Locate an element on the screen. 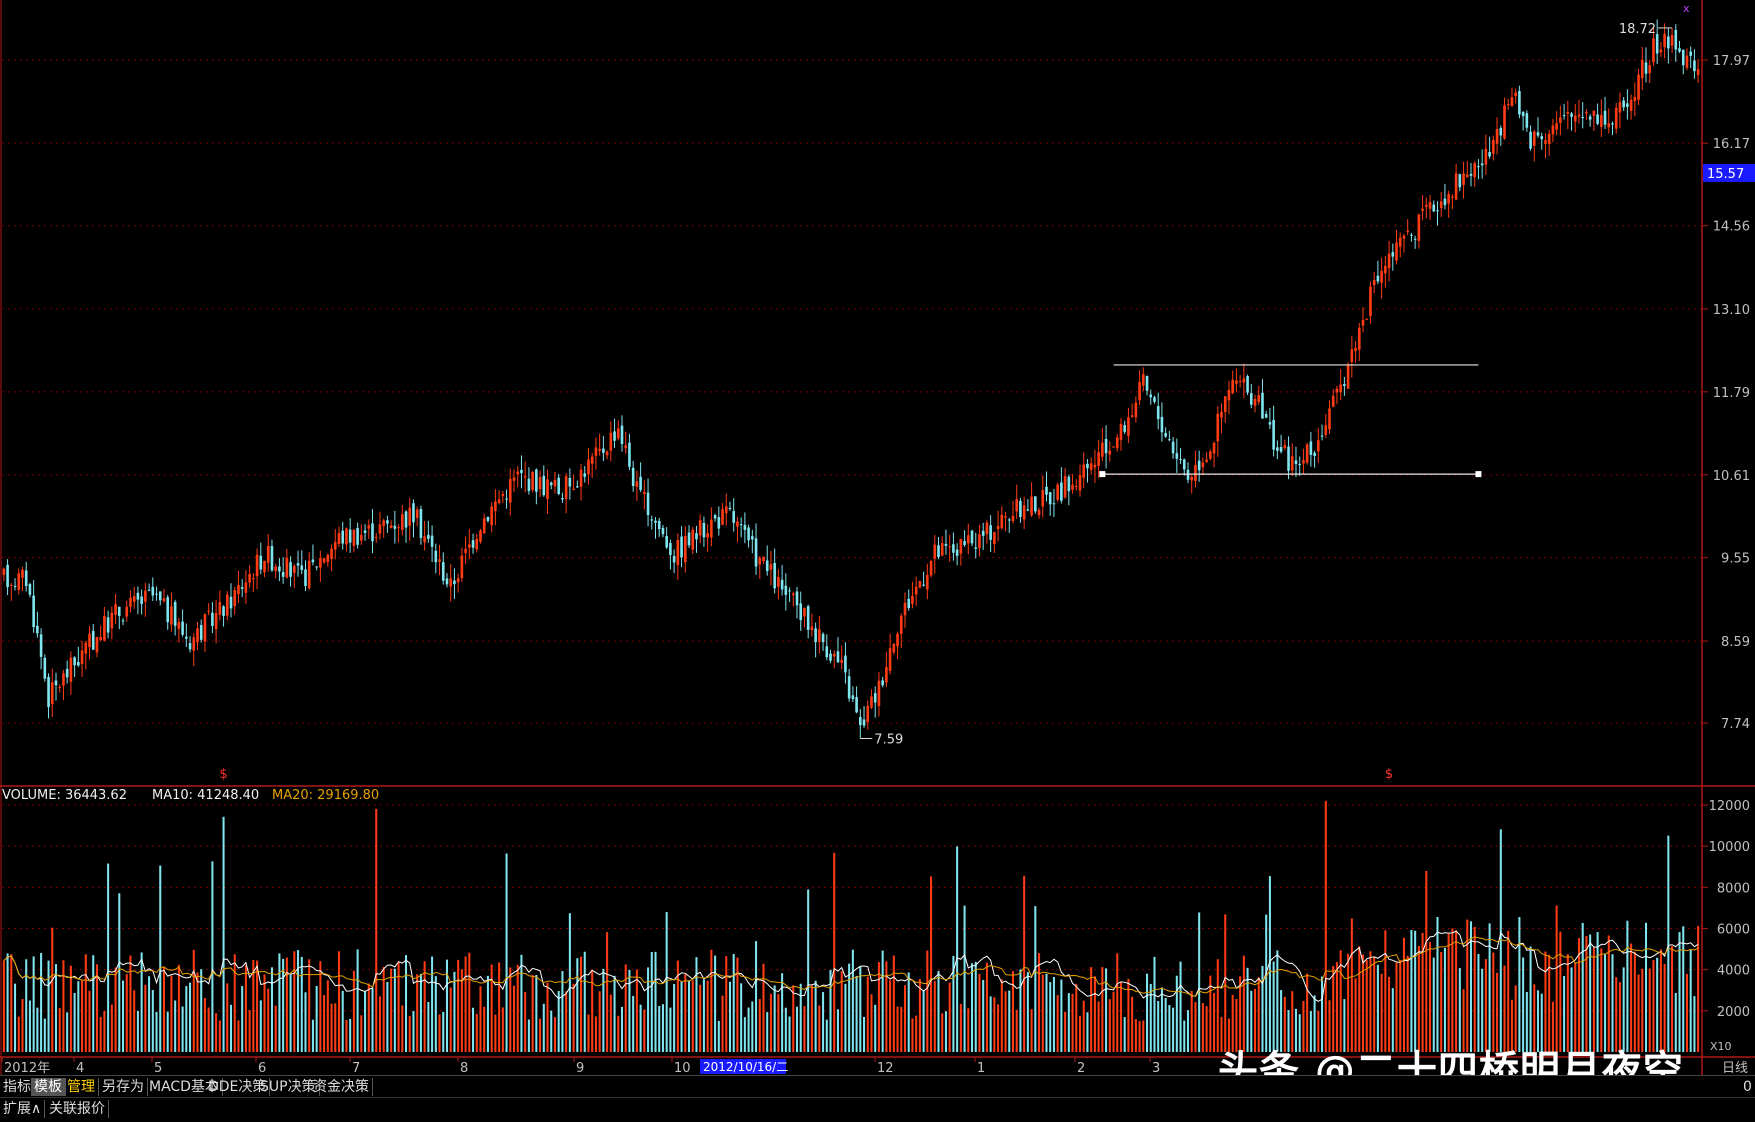 The height and width of the screenshot is (1122, 1755). current-price-label: 15.57 is located at coordinates (1725, 174).